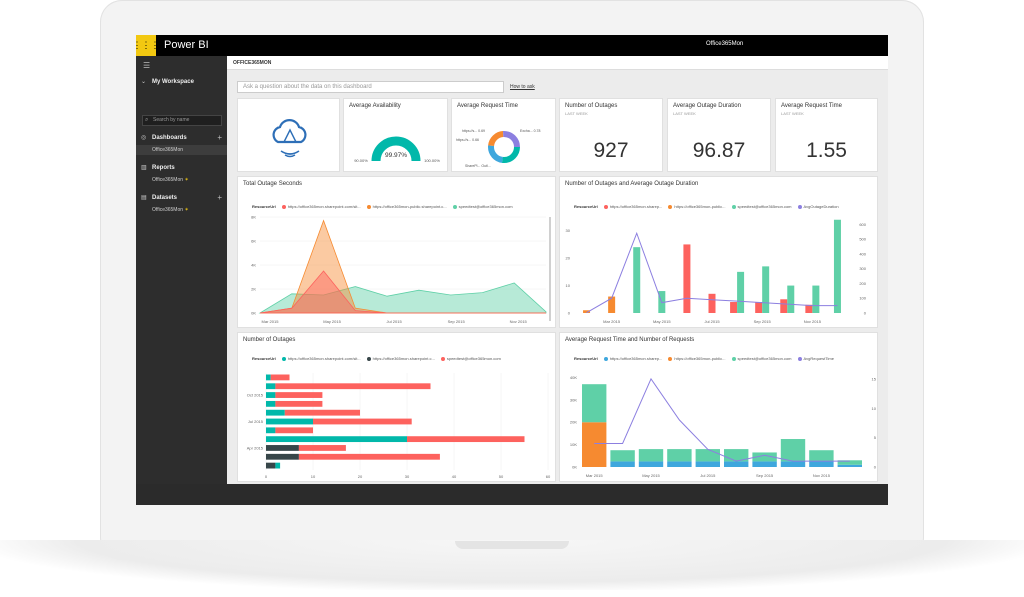  What do you see at coordinates (171, 120) in the screenshot?
I see `search-placeholder: Search by name` at bounding box center [171, 120].